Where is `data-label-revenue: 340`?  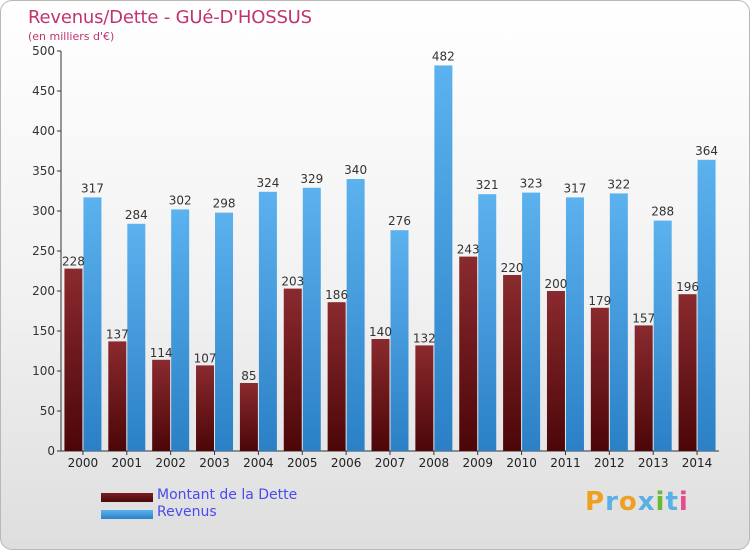 data-label-revenue: 340 is located at coordinates (355, 170).